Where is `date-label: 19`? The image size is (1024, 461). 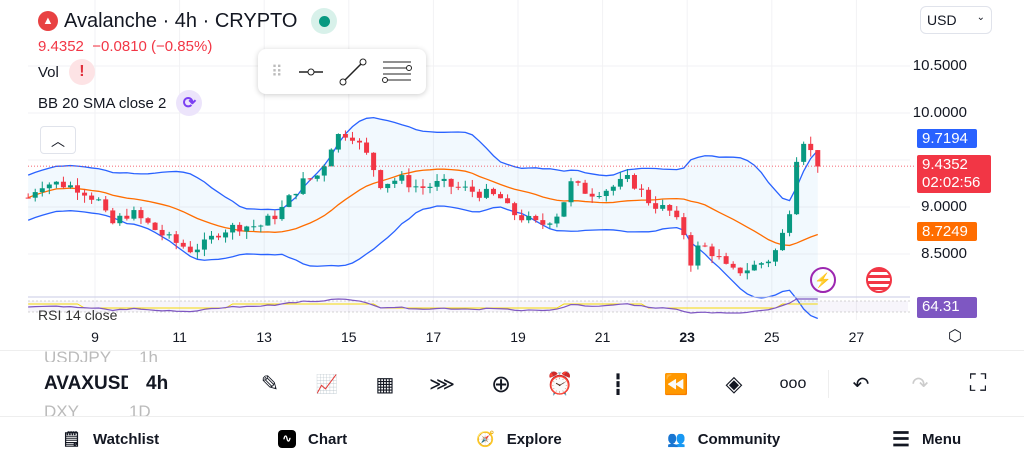
date-label: 19 is located at coordinates (518, 337).